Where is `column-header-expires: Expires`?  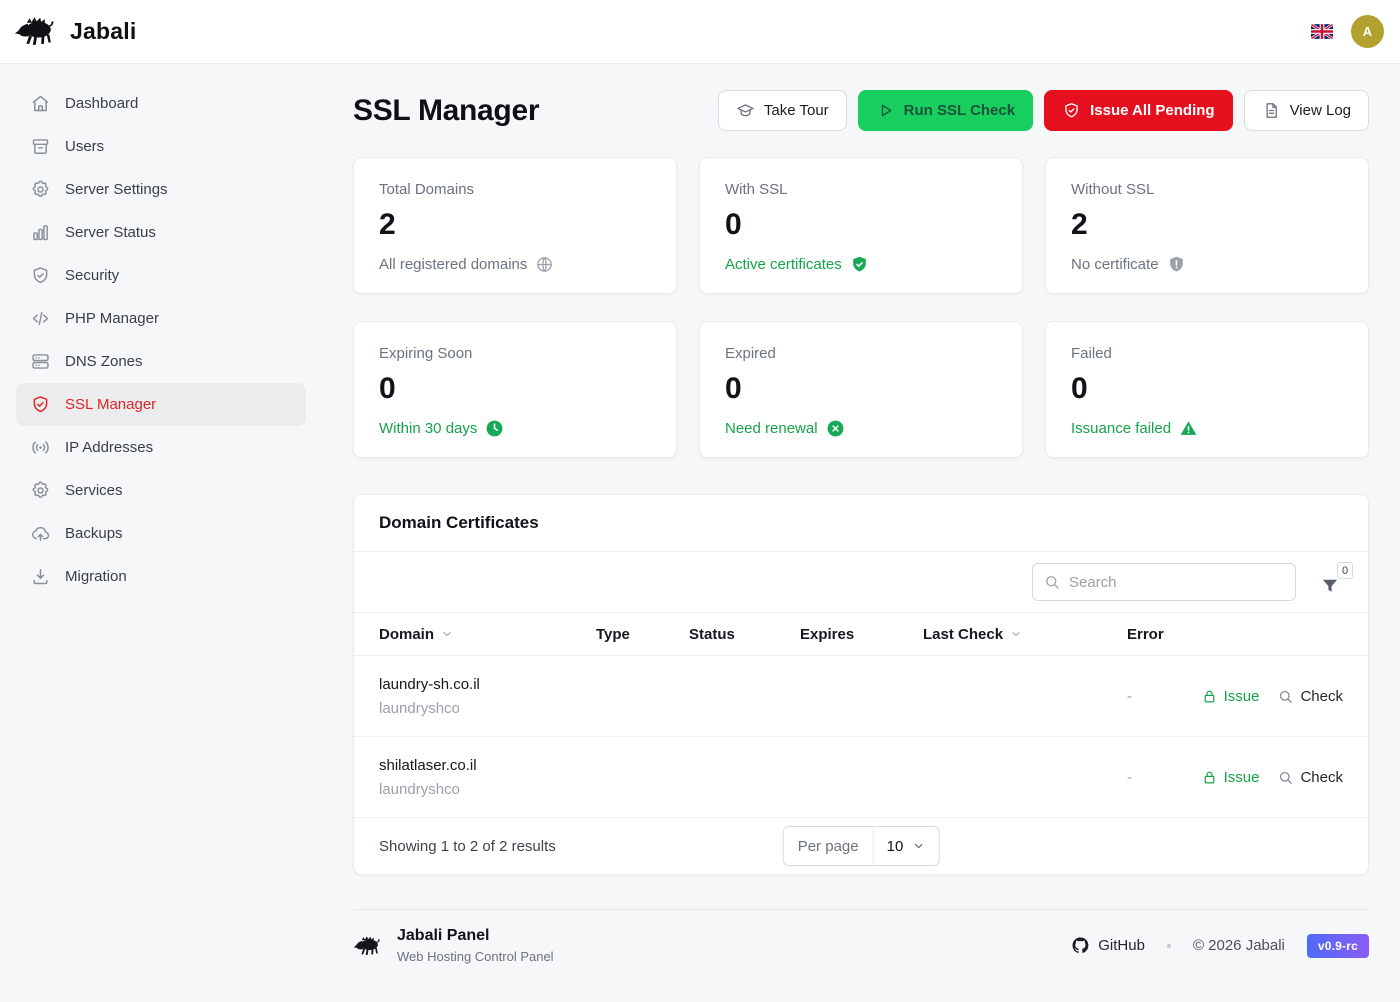 column-header-expires: Expires is located at coordinates (827, 634).